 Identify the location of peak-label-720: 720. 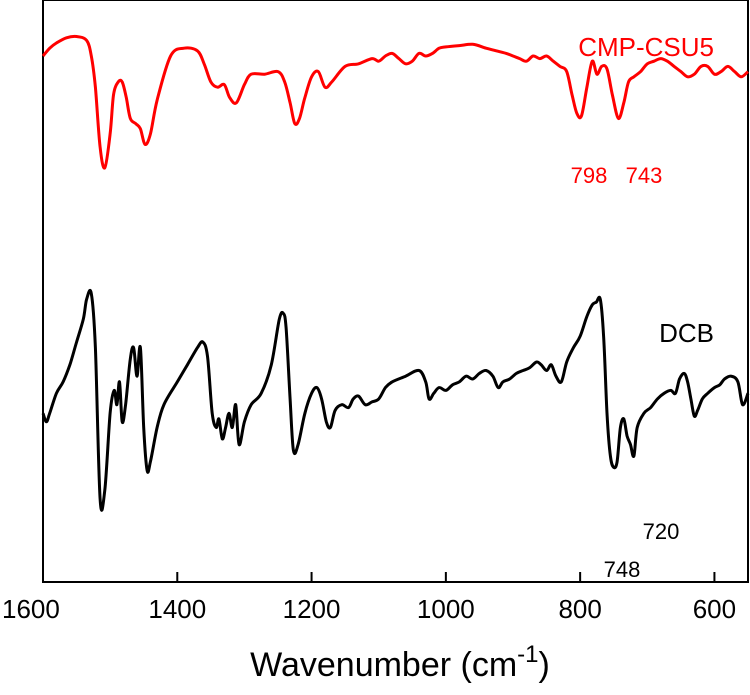
(661, 531).